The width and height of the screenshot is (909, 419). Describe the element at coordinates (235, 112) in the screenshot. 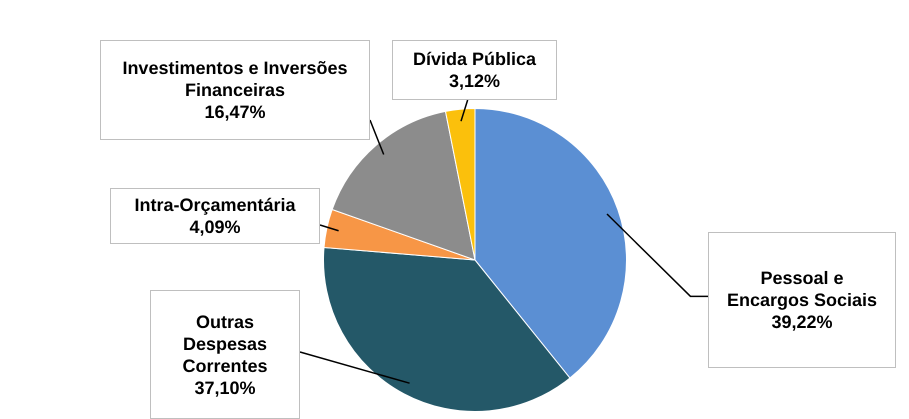

I see `data-label: 16,47%` at that location.